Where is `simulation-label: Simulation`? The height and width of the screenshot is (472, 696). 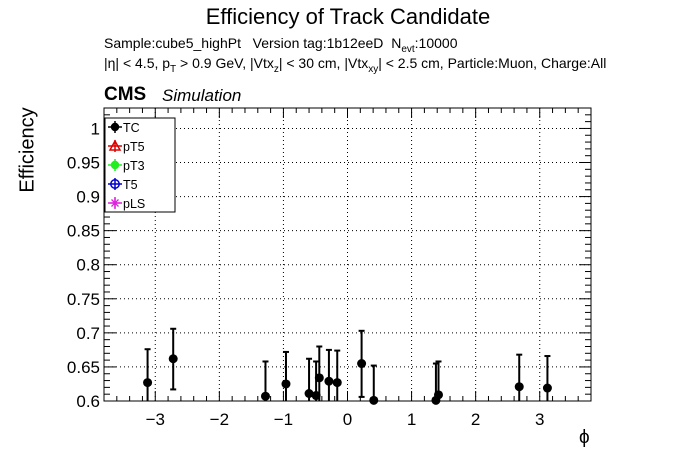 simulation-label: Simulation is located at coordinates (202, 95).